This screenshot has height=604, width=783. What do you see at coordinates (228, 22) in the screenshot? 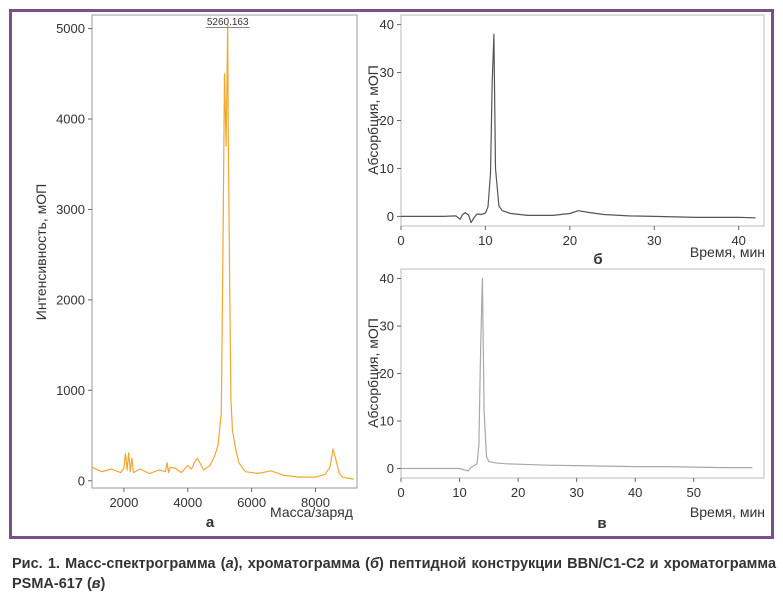
I see `panel-a-peak-label: 5260.163` at bounding box center [228, 22].